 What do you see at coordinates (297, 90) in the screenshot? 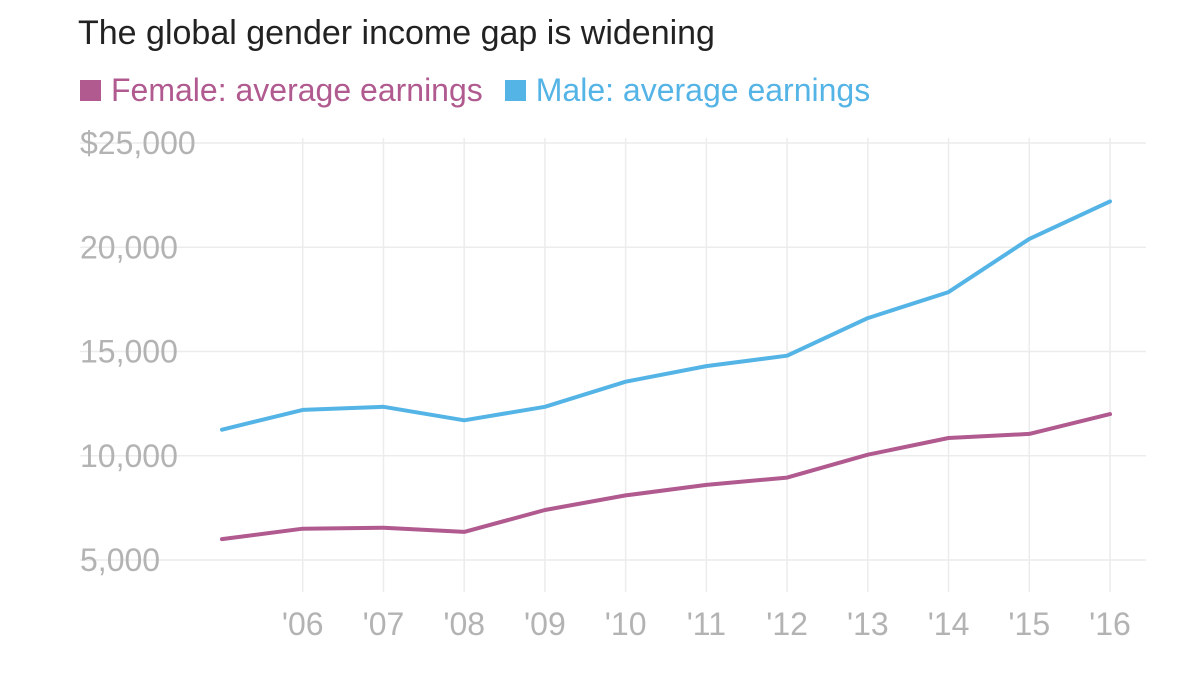
I see `legend-label-female: Female: average earnings` at bounding box center [297, 90].